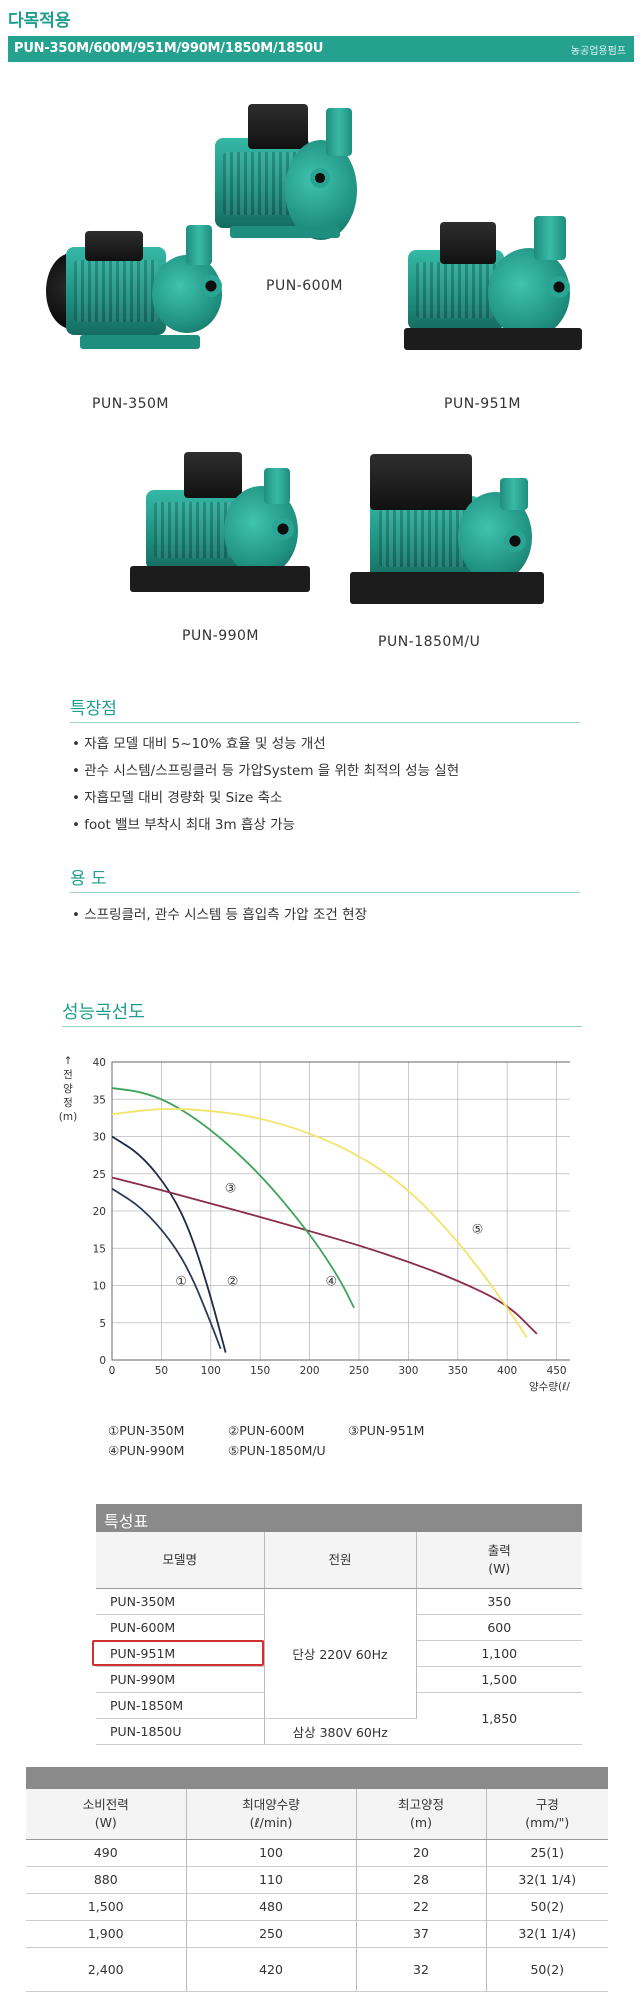 The width and height of the screenshot is (642, 2008). I want to click on performance-divider, so click(322, 1026).